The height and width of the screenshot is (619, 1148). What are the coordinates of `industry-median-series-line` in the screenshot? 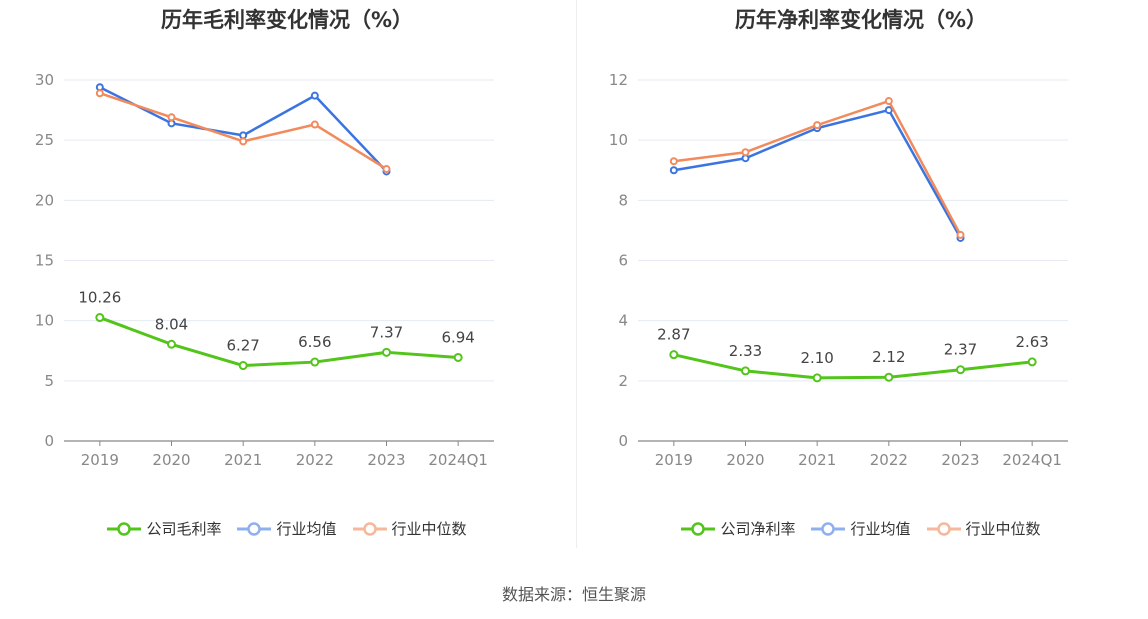 It's located at (243, 131).